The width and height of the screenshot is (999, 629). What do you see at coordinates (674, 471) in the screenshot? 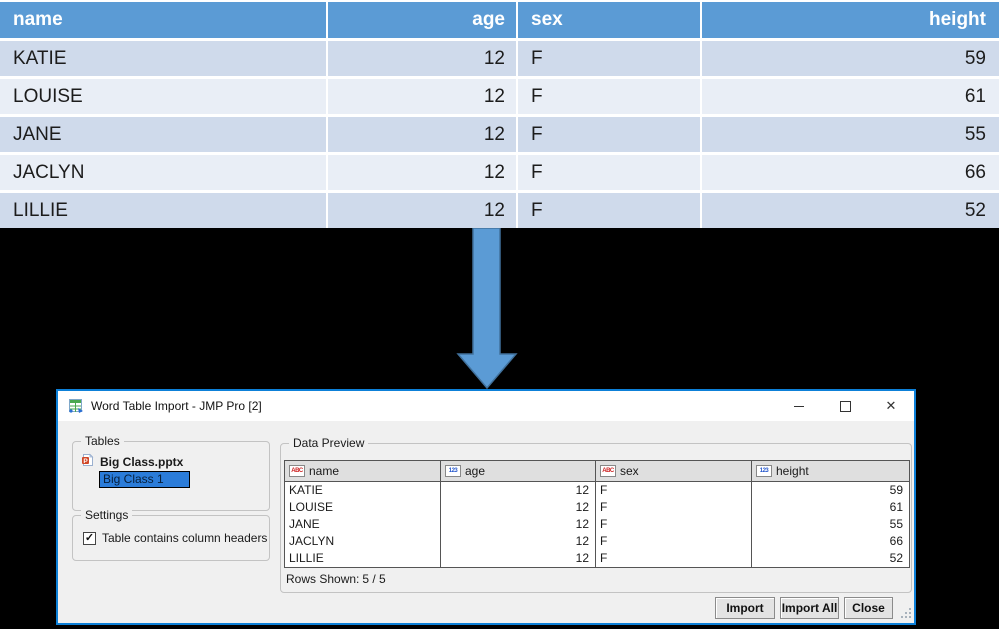
I see `preview-col-header-sex: ABC sex` at bounding box center [674, 471].